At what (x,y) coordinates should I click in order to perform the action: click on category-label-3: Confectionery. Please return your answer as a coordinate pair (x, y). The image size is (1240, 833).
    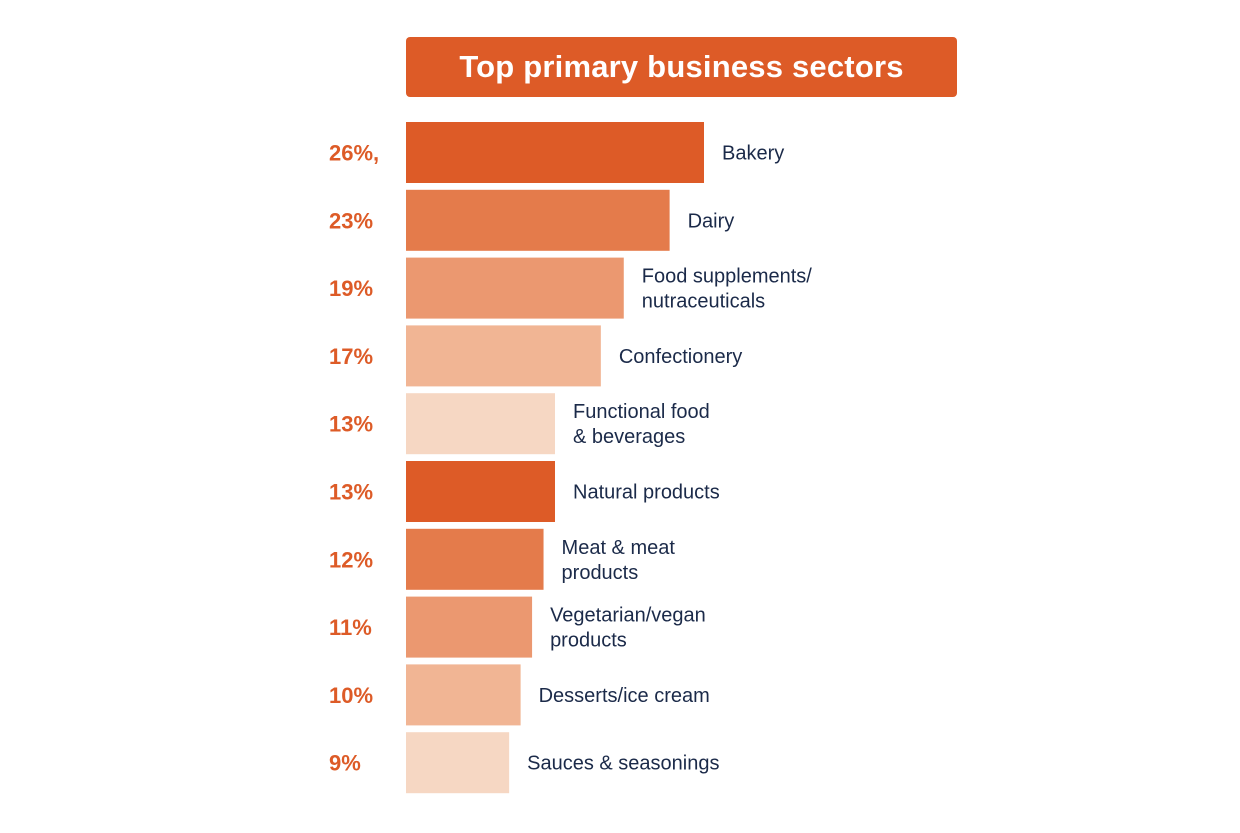
    Looking at the image, I should click on (680, 357).